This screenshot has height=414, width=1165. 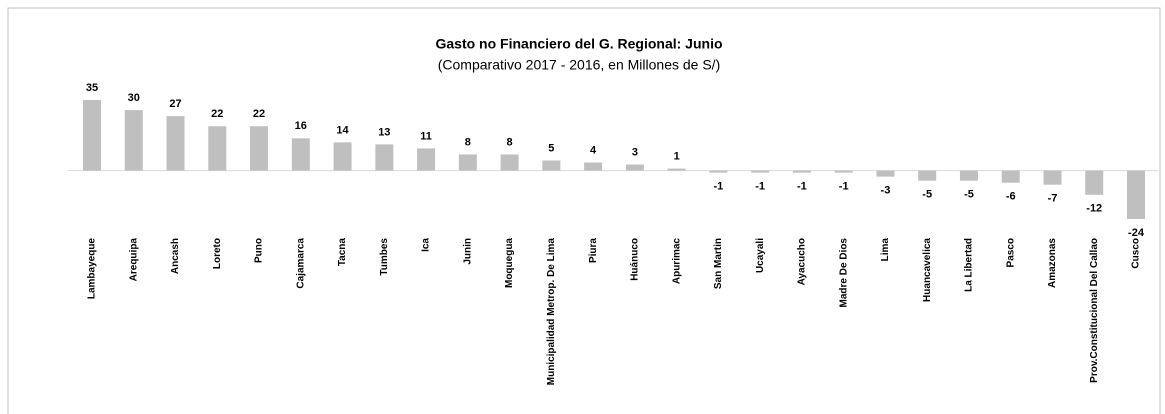 I want to click on x-tick-label: Madre De Dios, so click(x=843, y=273).